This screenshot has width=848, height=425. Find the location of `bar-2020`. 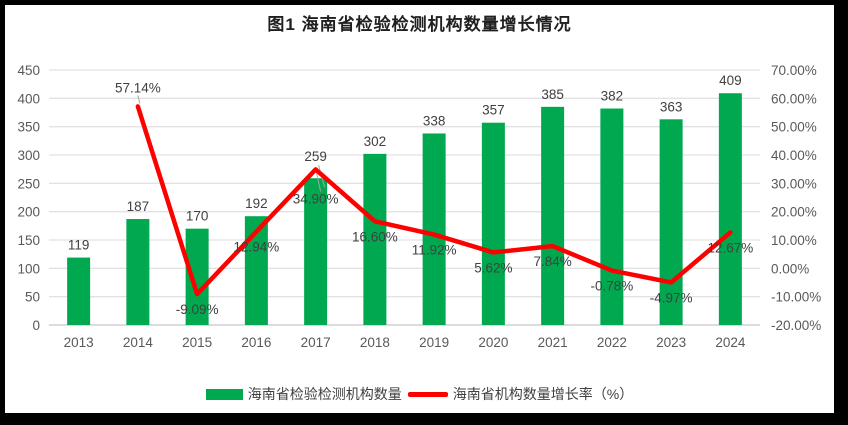

bar-2020 is located at coordinates (493, 223).